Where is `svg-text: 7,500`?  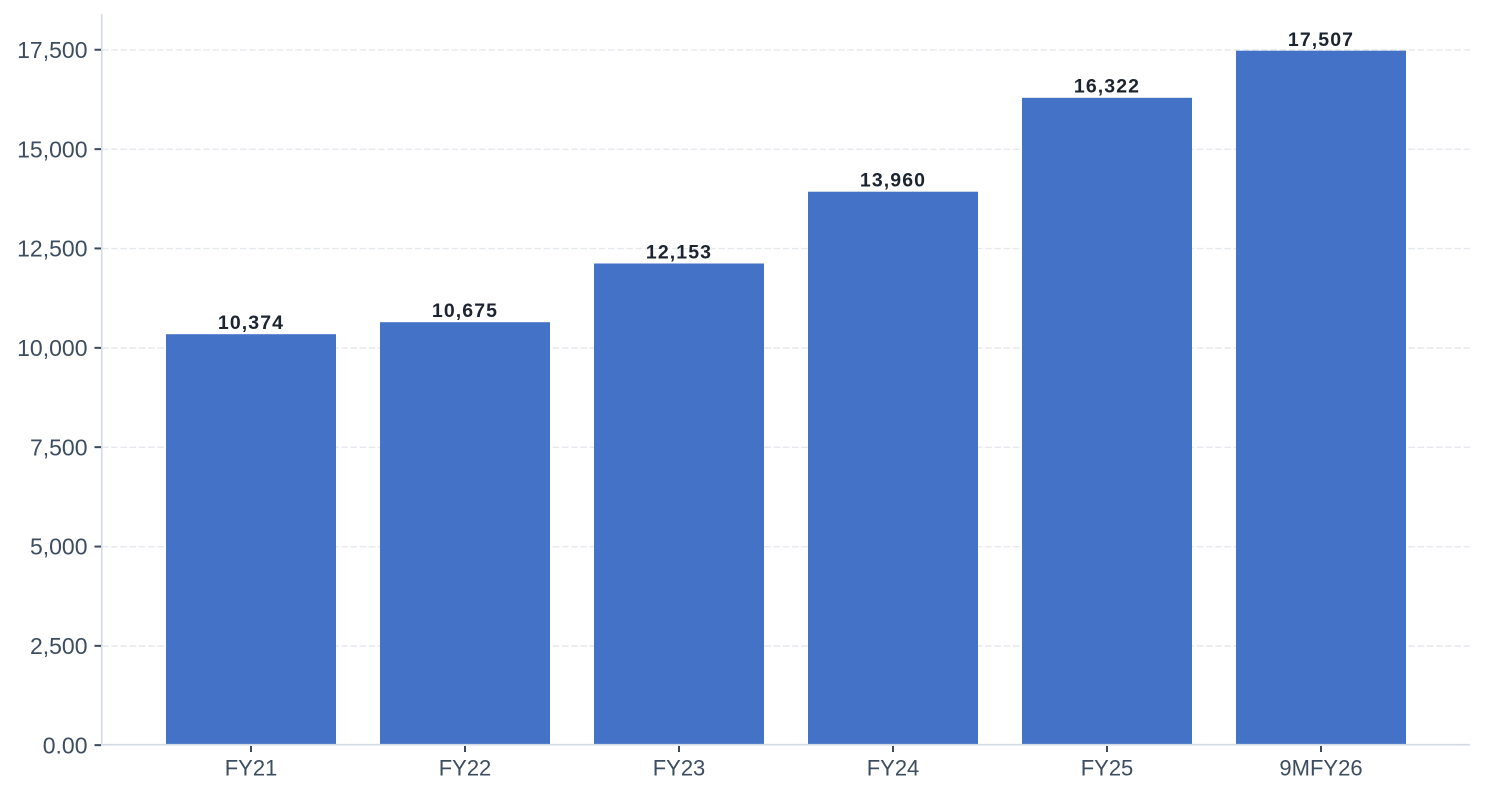 svg-text: 7,500 is located at coordinates (59, 447).